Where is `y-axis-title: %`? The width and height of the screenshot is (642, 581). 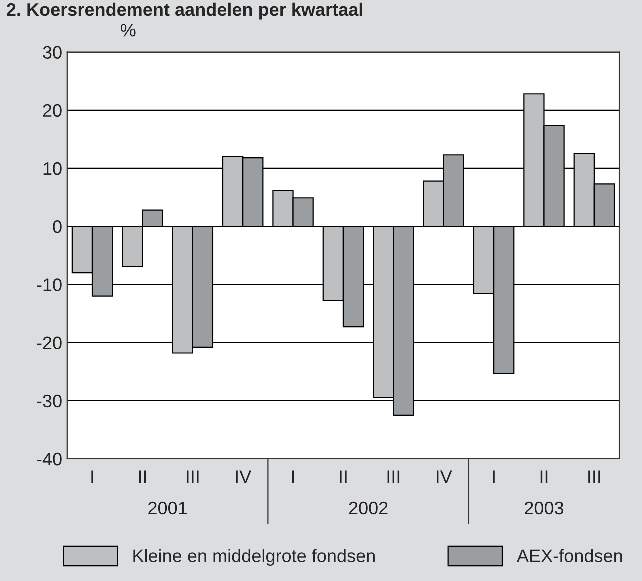
y-axis-title: % is located at coordinates (128, 30).